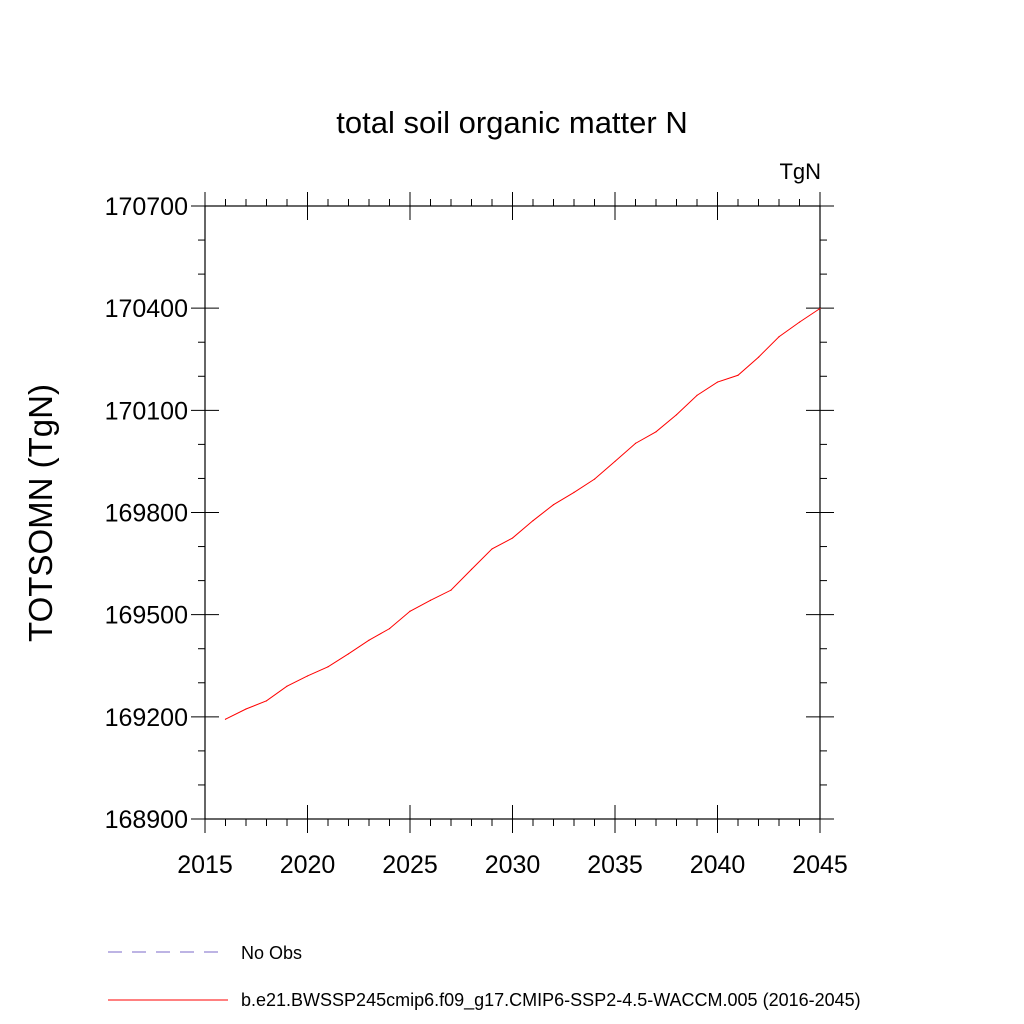 The image size is (1024, 1024). I want to click on x-tick-label: 2035, so click(615, 865).